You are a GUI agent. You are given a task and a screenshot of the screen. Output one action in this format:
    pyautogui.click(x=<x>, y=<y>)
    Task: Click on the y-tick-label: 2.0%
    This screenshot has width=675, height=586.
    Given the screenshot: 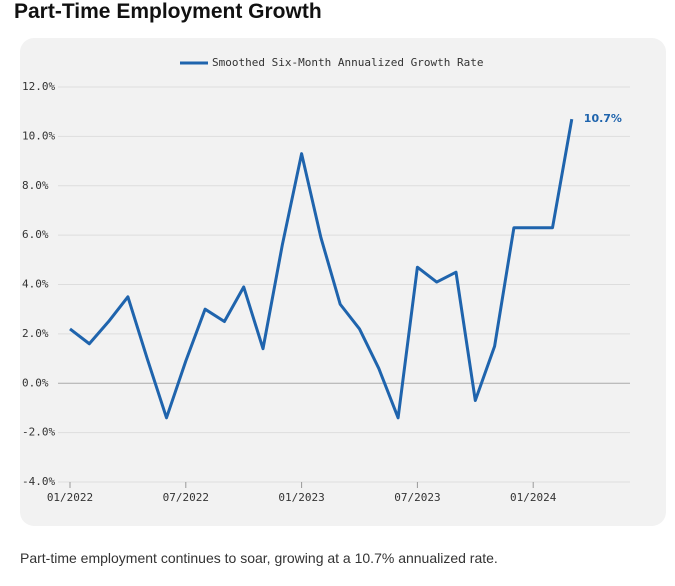 What is the action you would take?
    pyautogui.click(x=35, y=333)
    